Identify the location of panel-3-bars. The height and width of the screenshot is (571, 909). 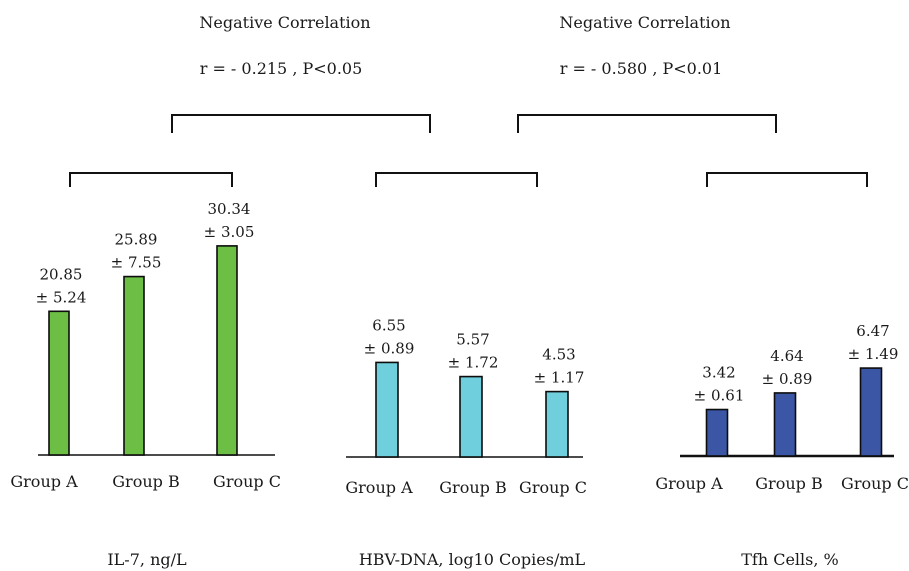
(794, 412).